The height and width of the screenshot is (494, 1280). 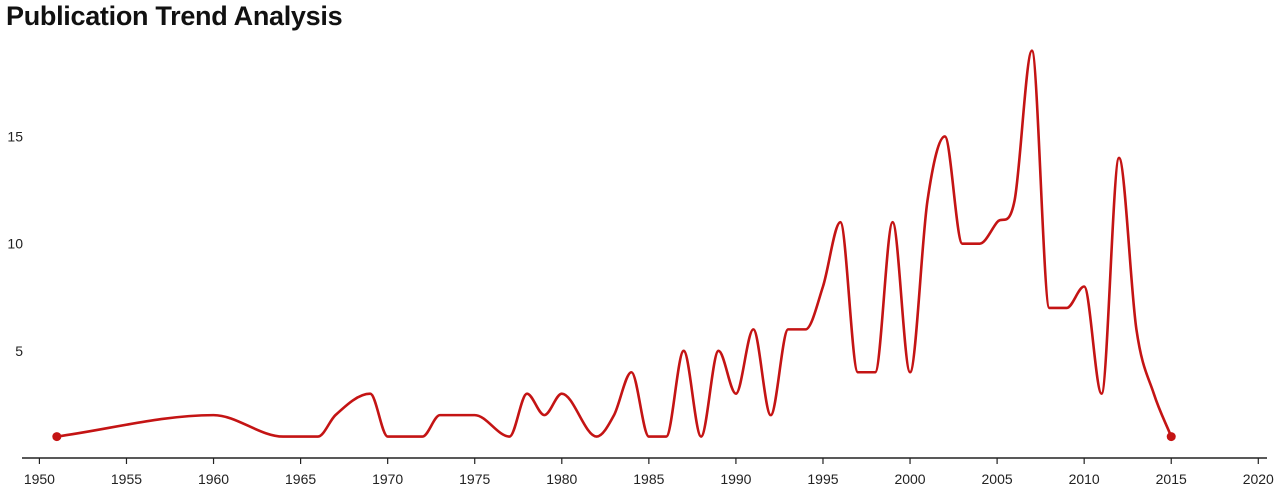 I want to click on x-tick-label: 2020, so click(x=1258, y=479).